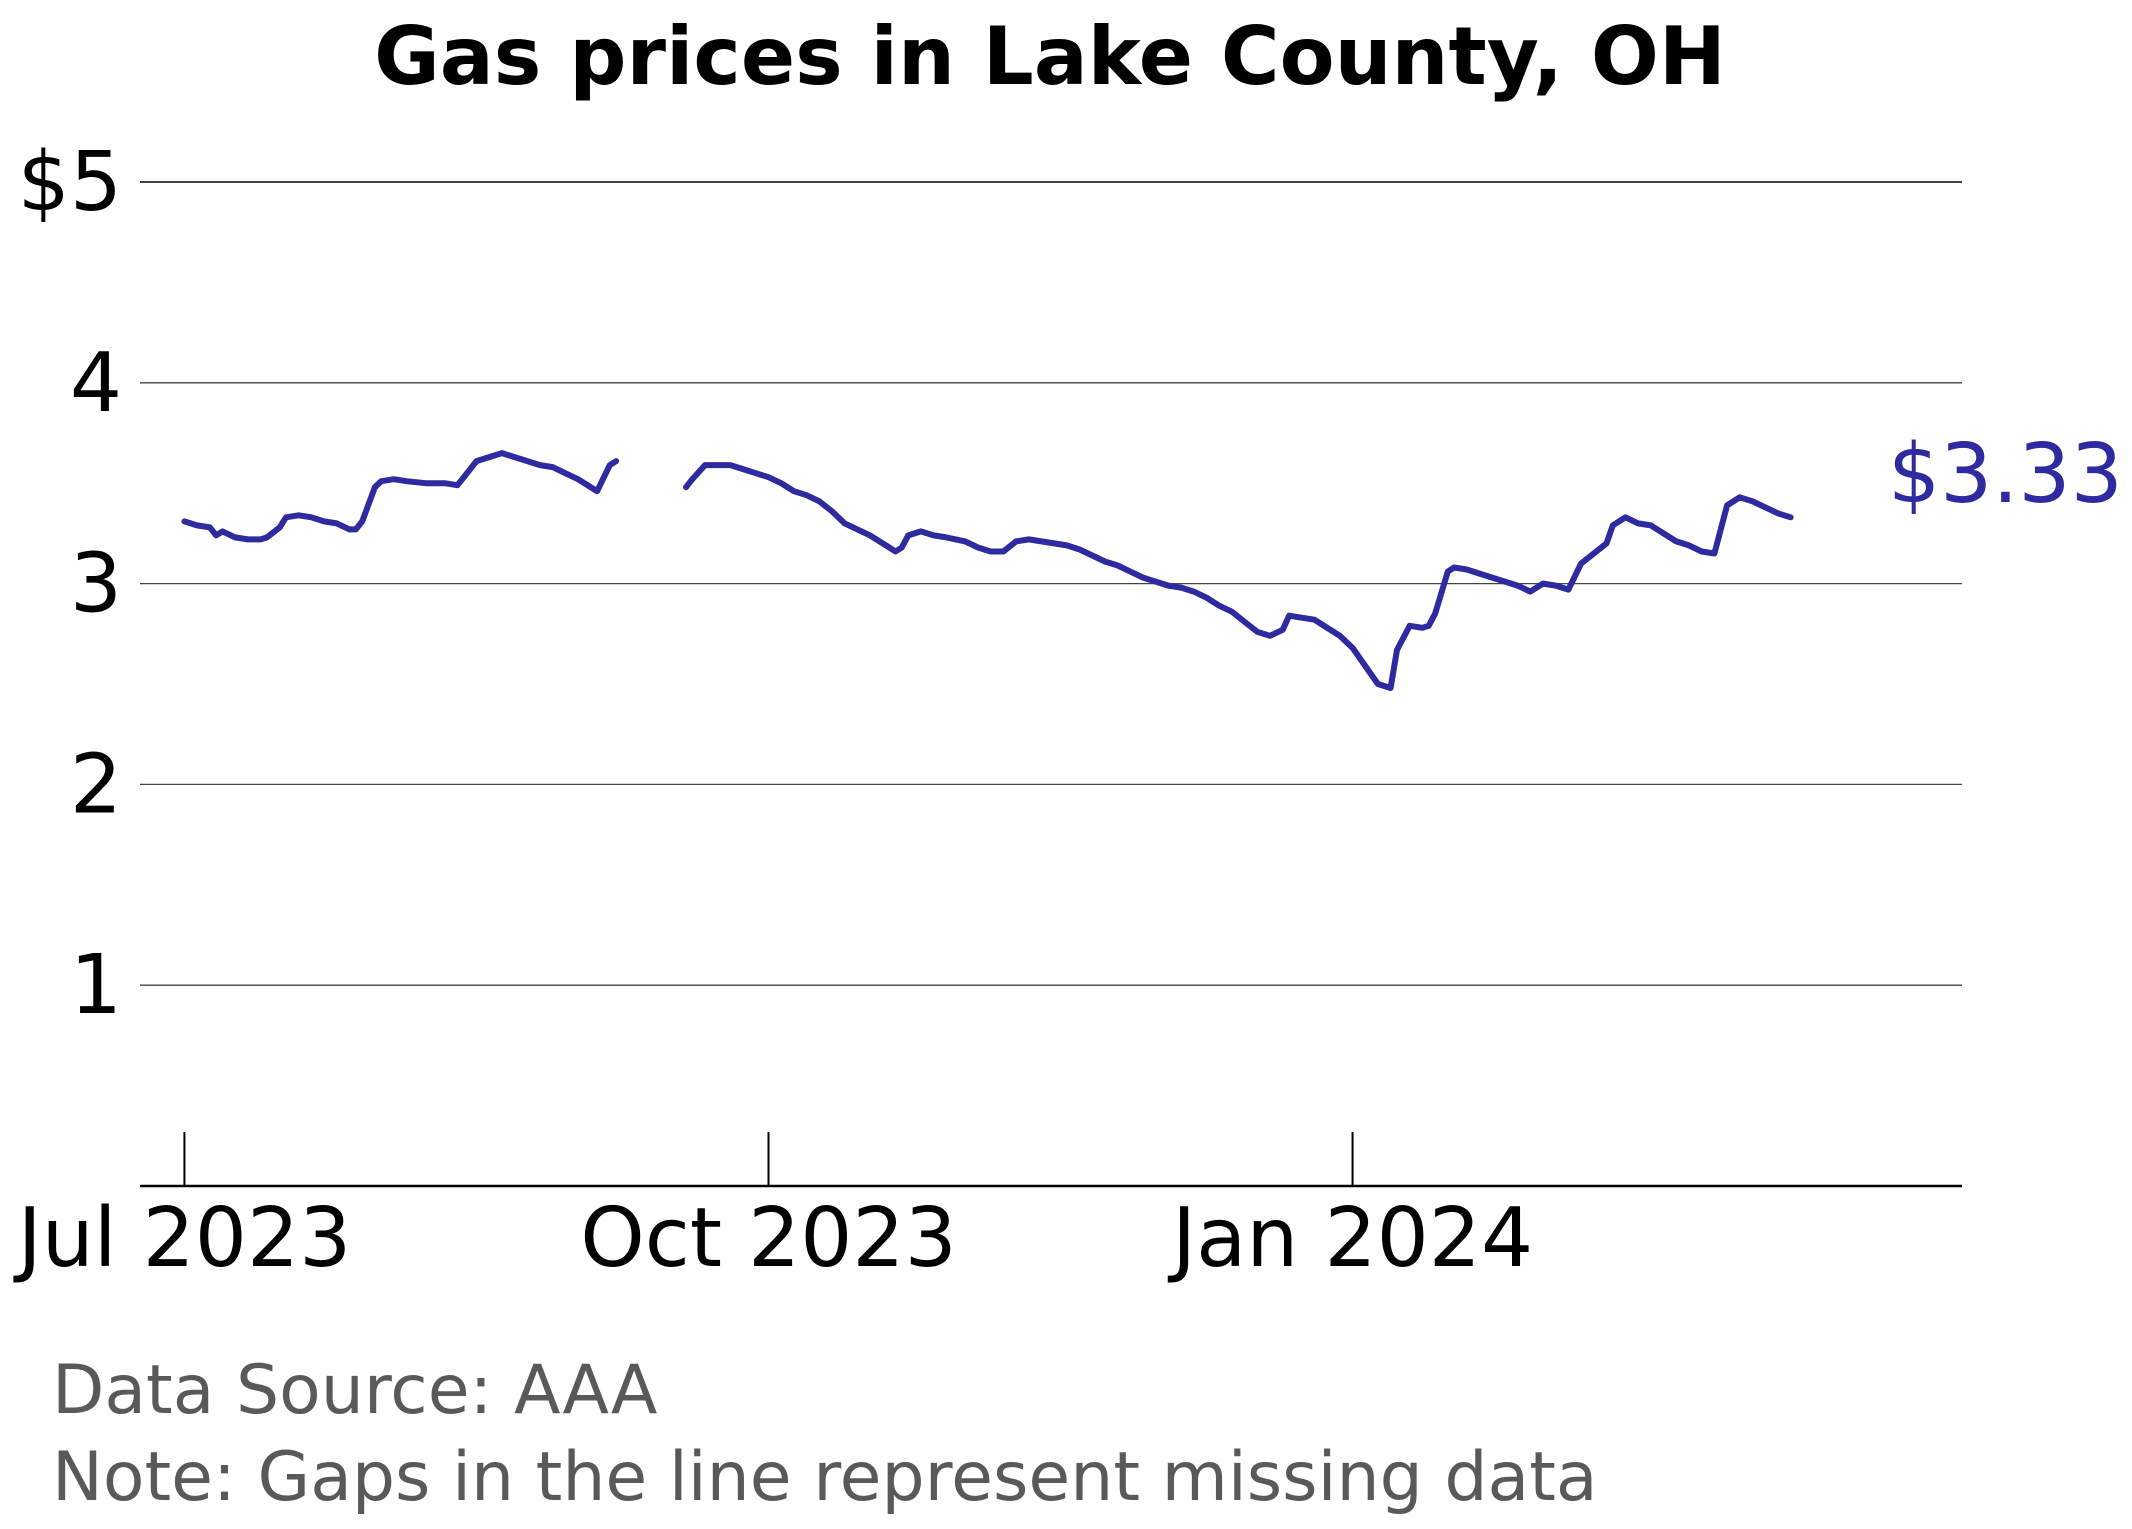 This screenshot has height=1529, width=2132. I want to click on y-tick-label: 1, so click(96, 985).